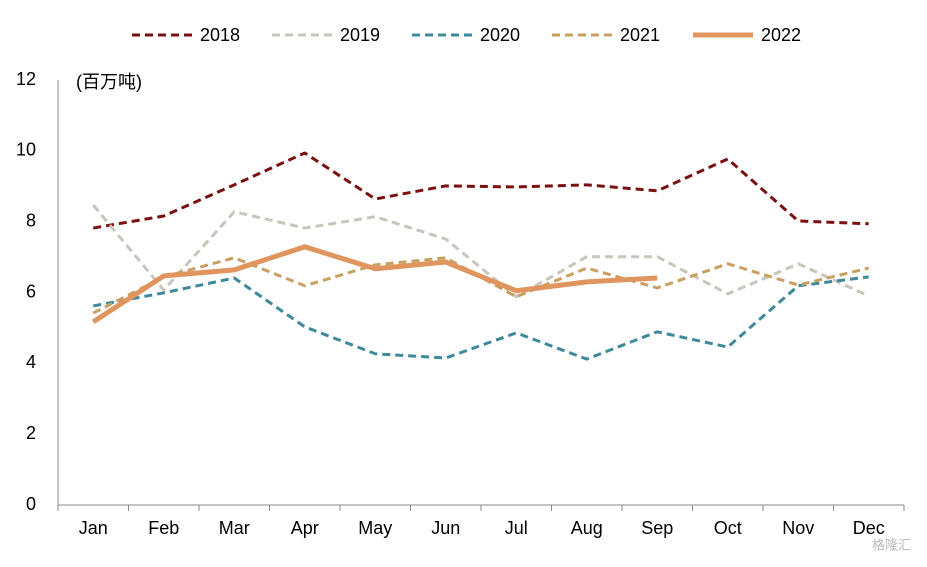  Describe the element at coordinates (26, 150) in the screenshot. I see `y-tick-label: 10` at that location.